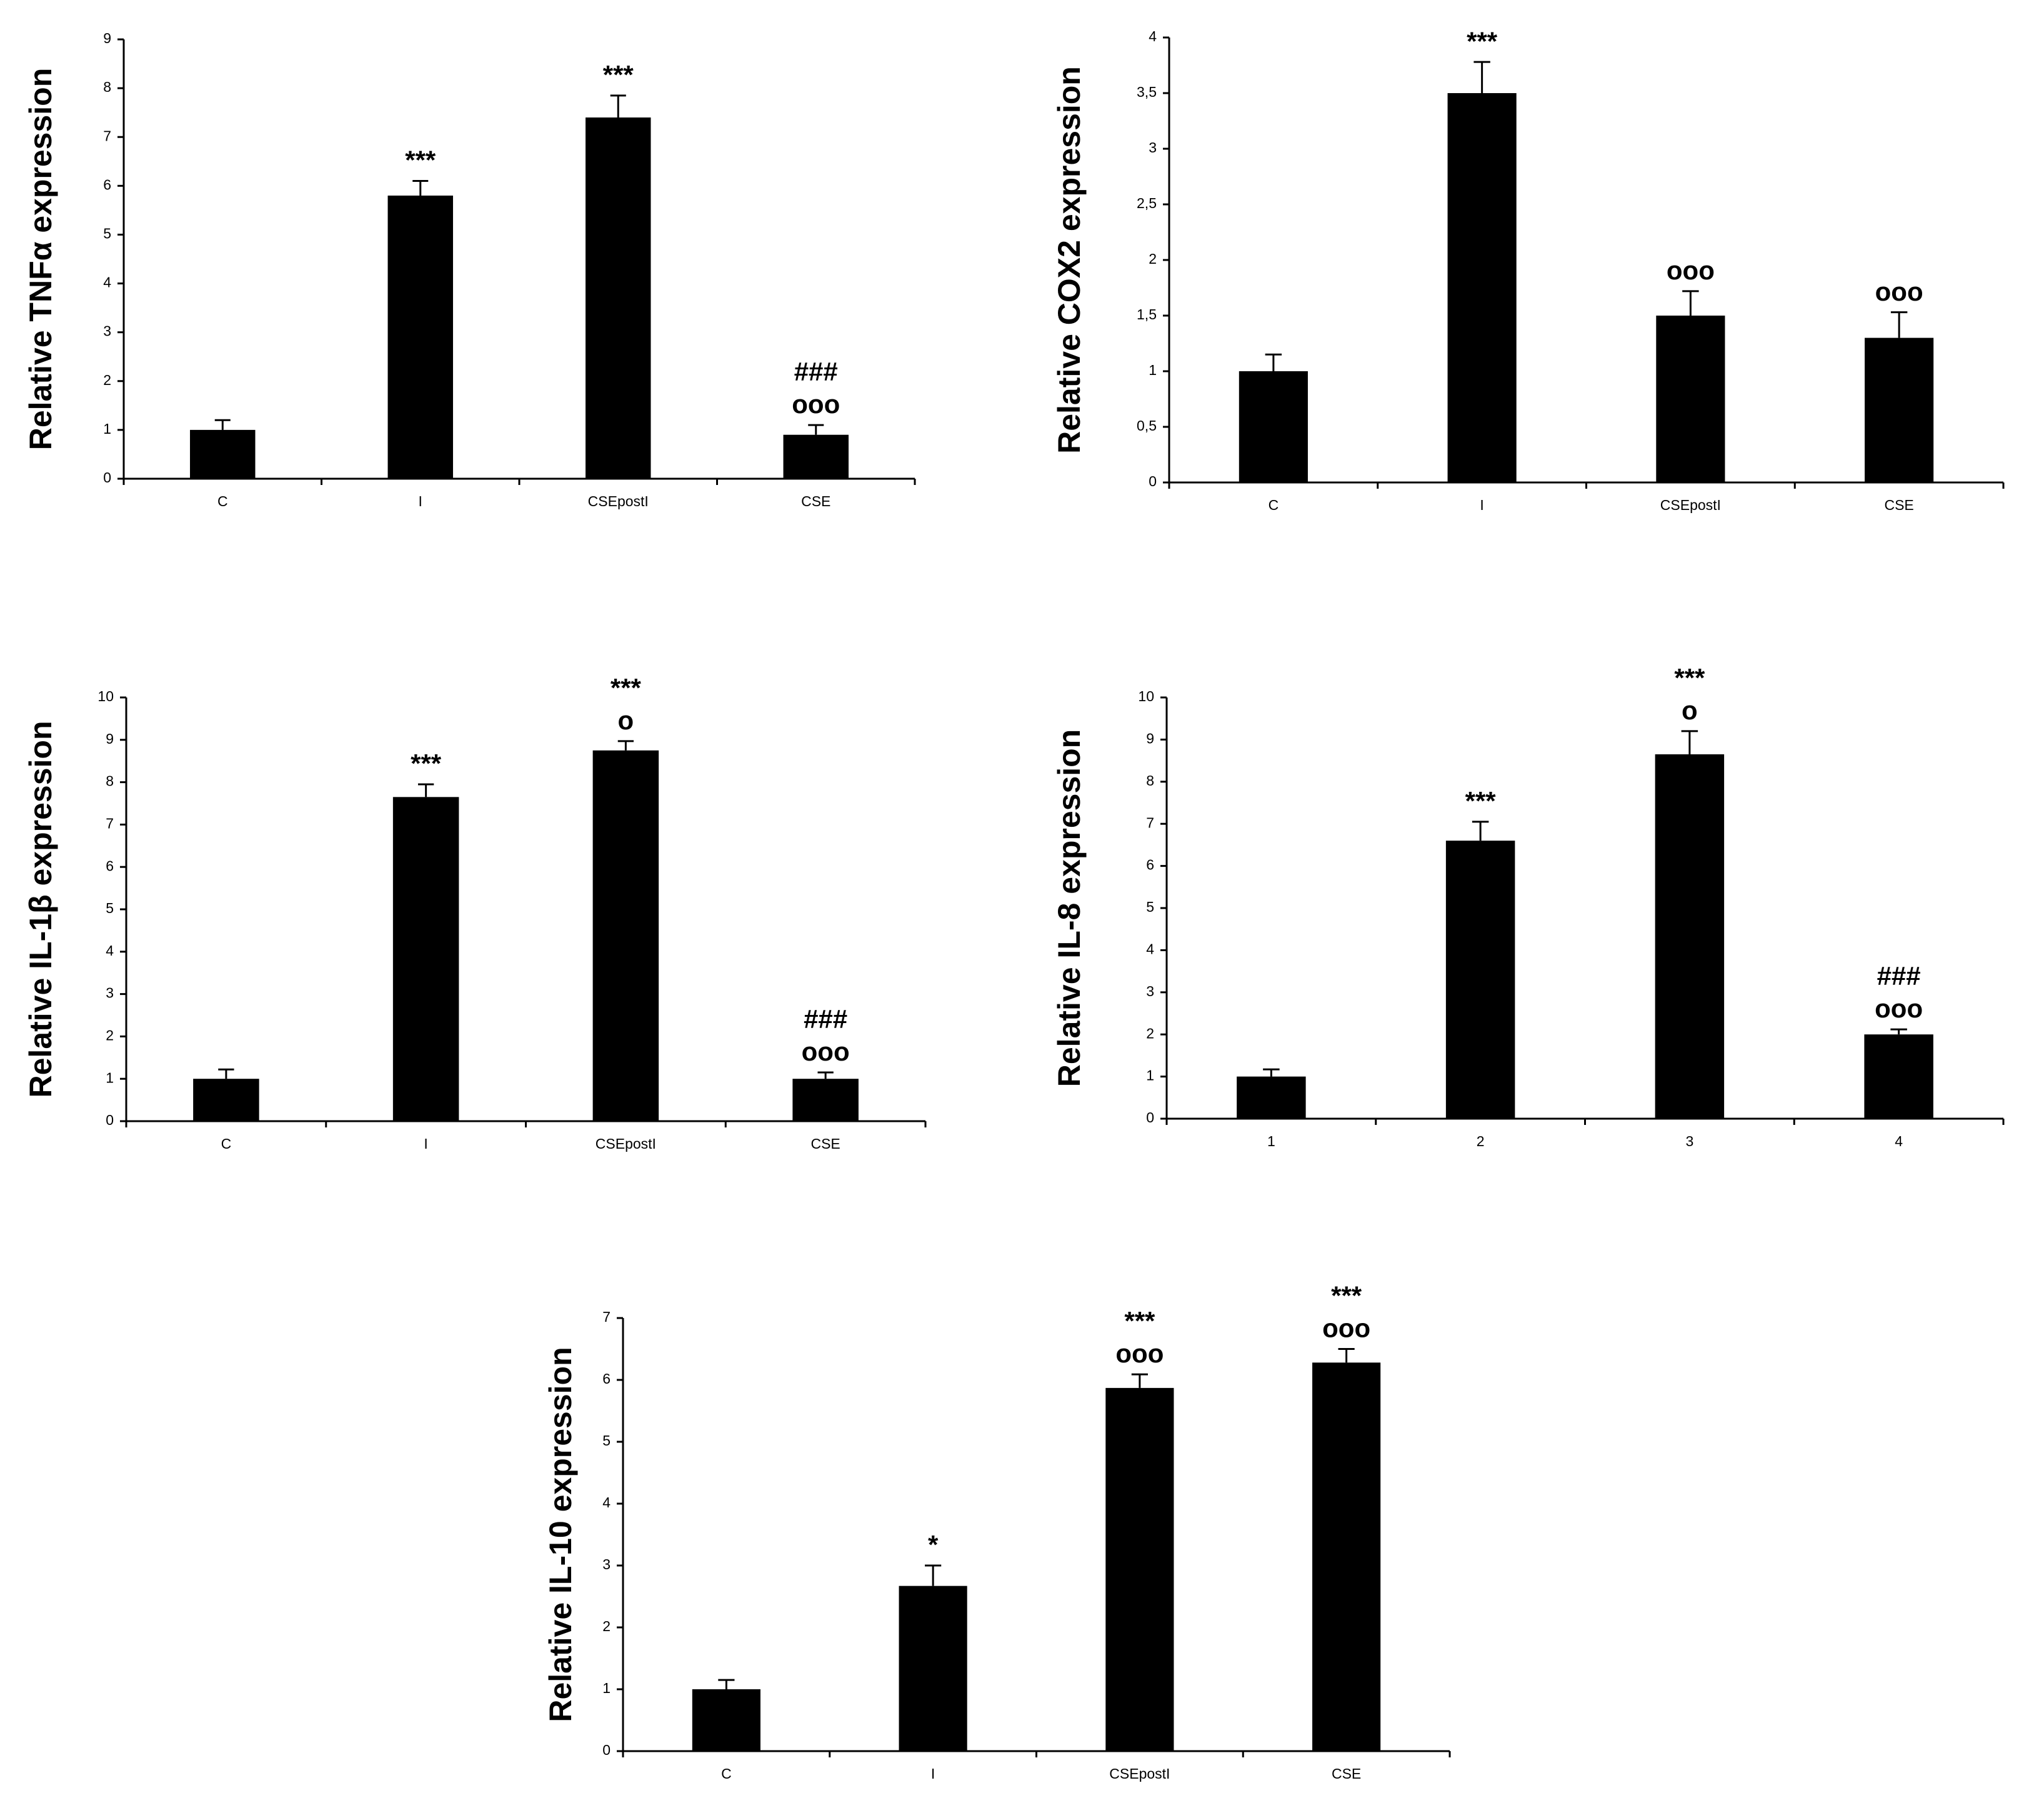 This screenshot has height=1803, width=2044. I want to click on x-tick-label: 3, so click(1689, 1141).